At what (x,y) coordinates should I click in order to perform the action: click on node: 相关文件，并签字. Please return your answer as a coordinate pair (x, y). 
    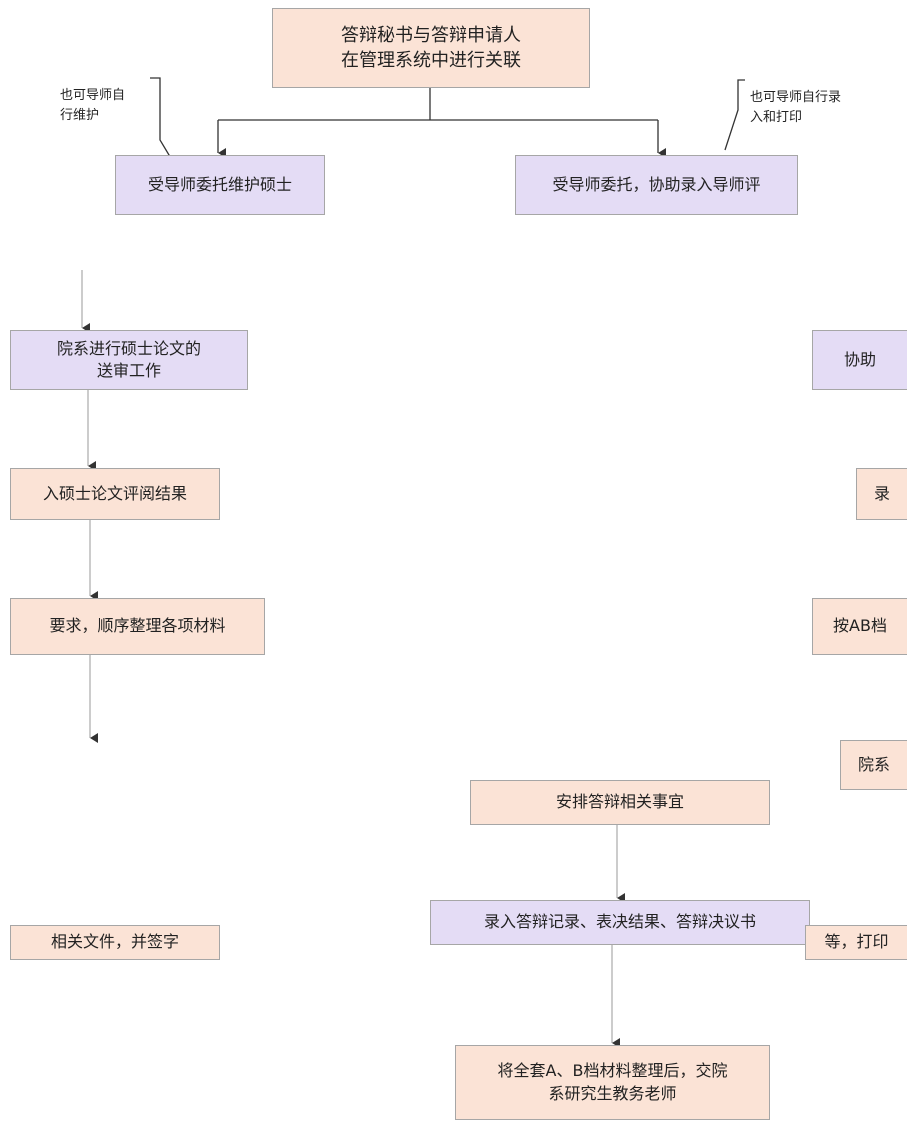
    Looking at the image, I should click on (115, 942).